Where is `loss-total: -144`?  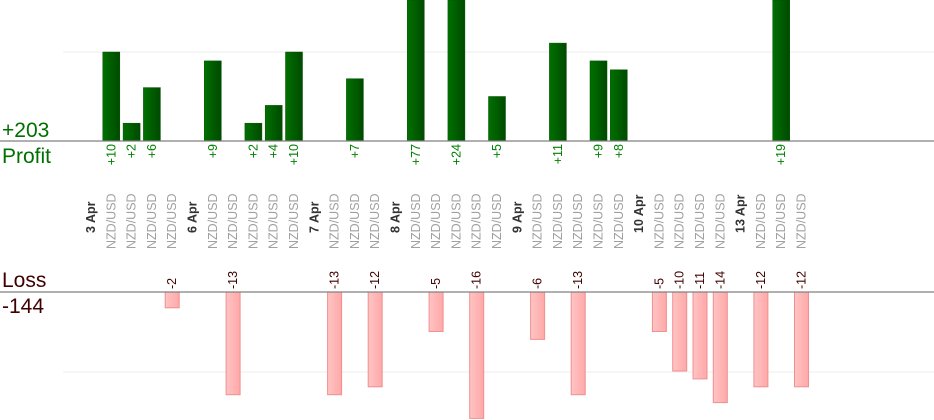 loss-total: -144 is located at coordinates (23, 306).